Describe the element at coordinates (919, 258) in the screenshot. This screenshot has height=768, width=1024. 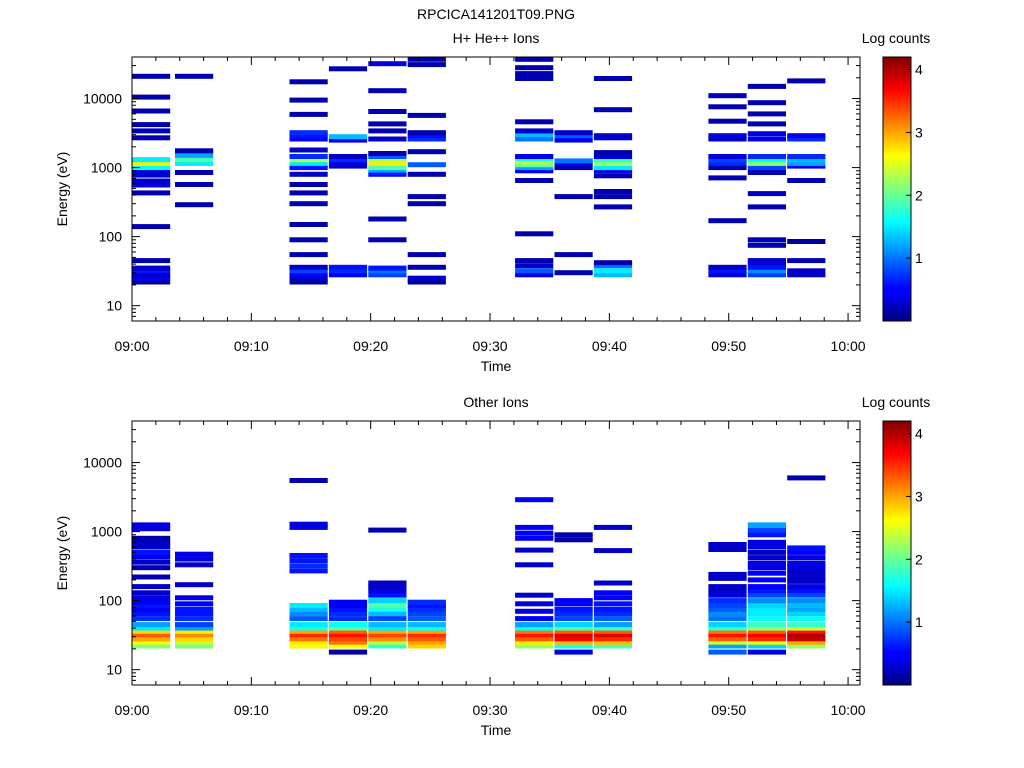
I see `colorbar-tick-label: 1` at that location.